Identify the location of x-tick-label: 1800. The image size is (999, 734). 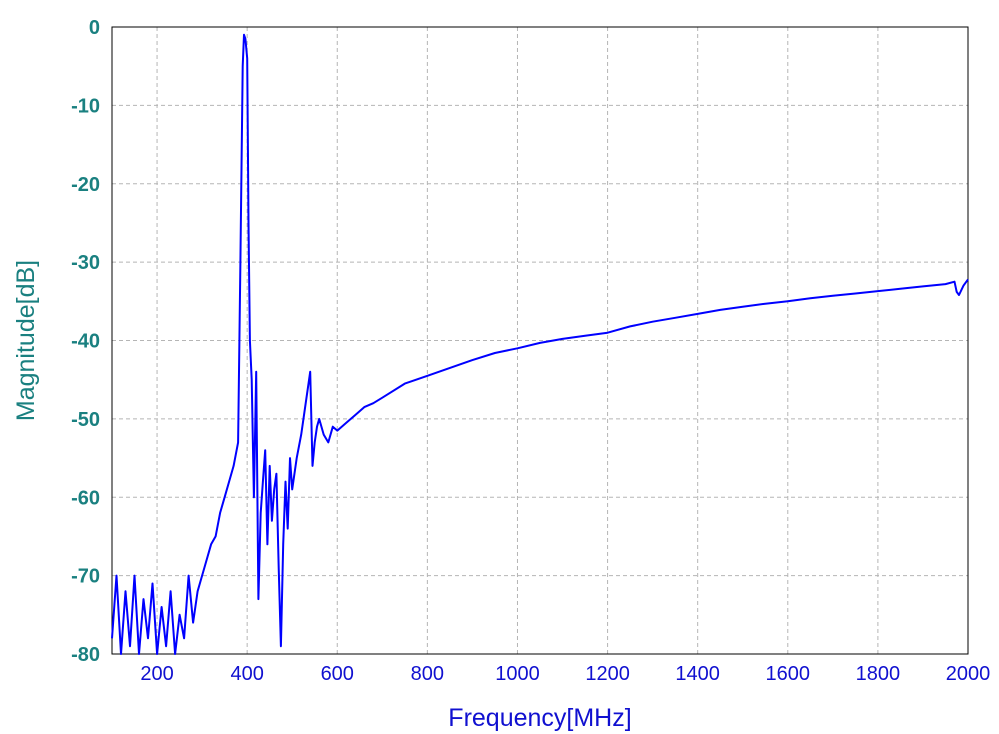
(878, 674).